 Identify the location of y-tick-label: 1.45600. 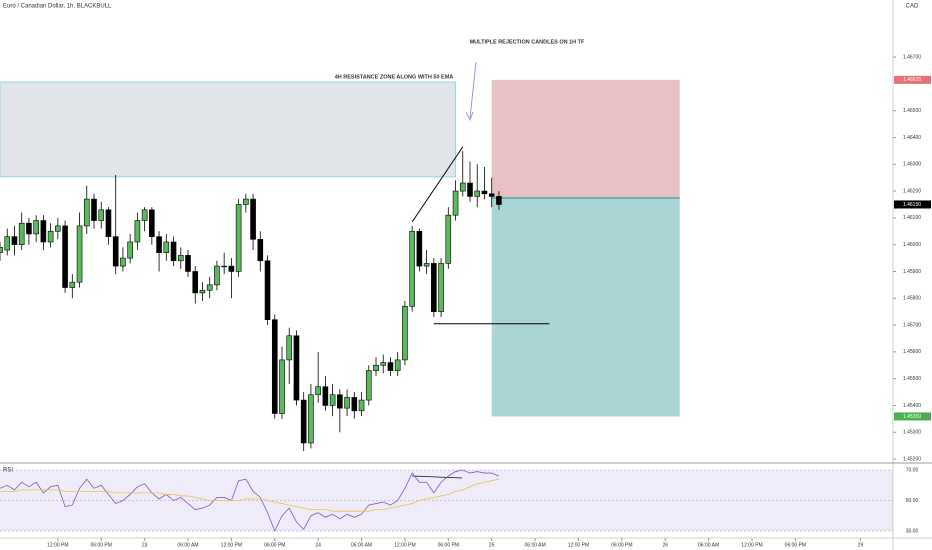
(912, 352).